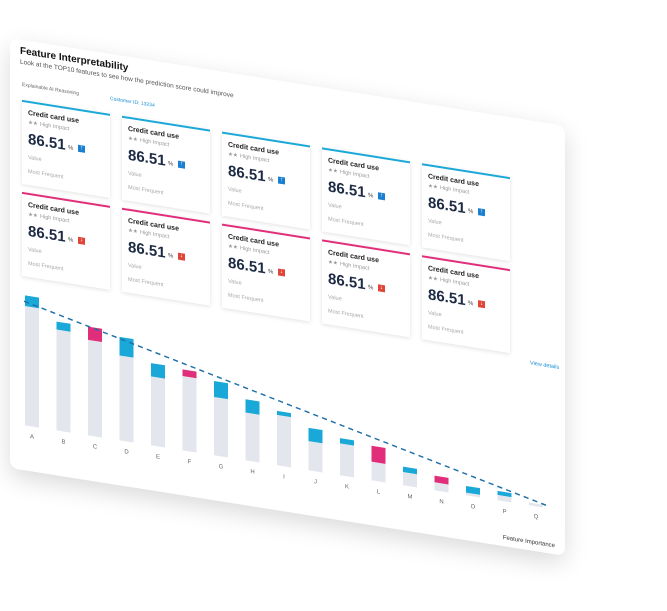 The image size is (667, 611). What do you see at coordinates (410, 497) in the screenshot?
I see `x-tick-label: M` at bounding box center [410, 497].